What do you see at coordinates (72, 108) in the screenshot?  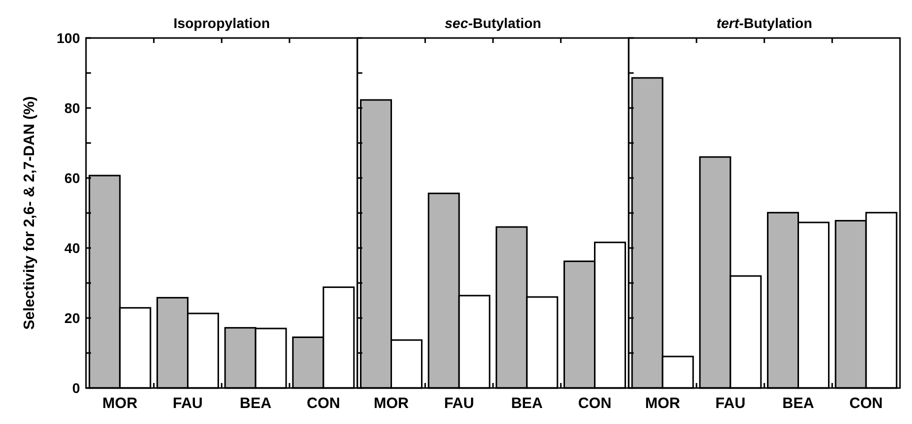 I see `y-tick-label: 80` at bounding box center [72, 108].